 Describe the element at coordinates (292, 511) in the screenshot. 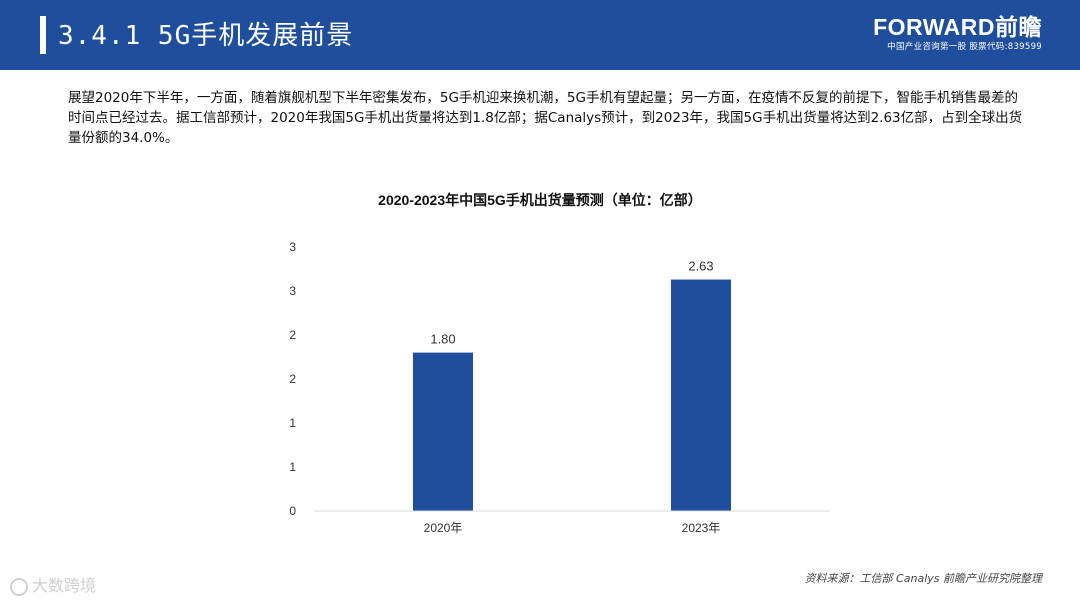

I see `y-tick-label: 0` at that location.